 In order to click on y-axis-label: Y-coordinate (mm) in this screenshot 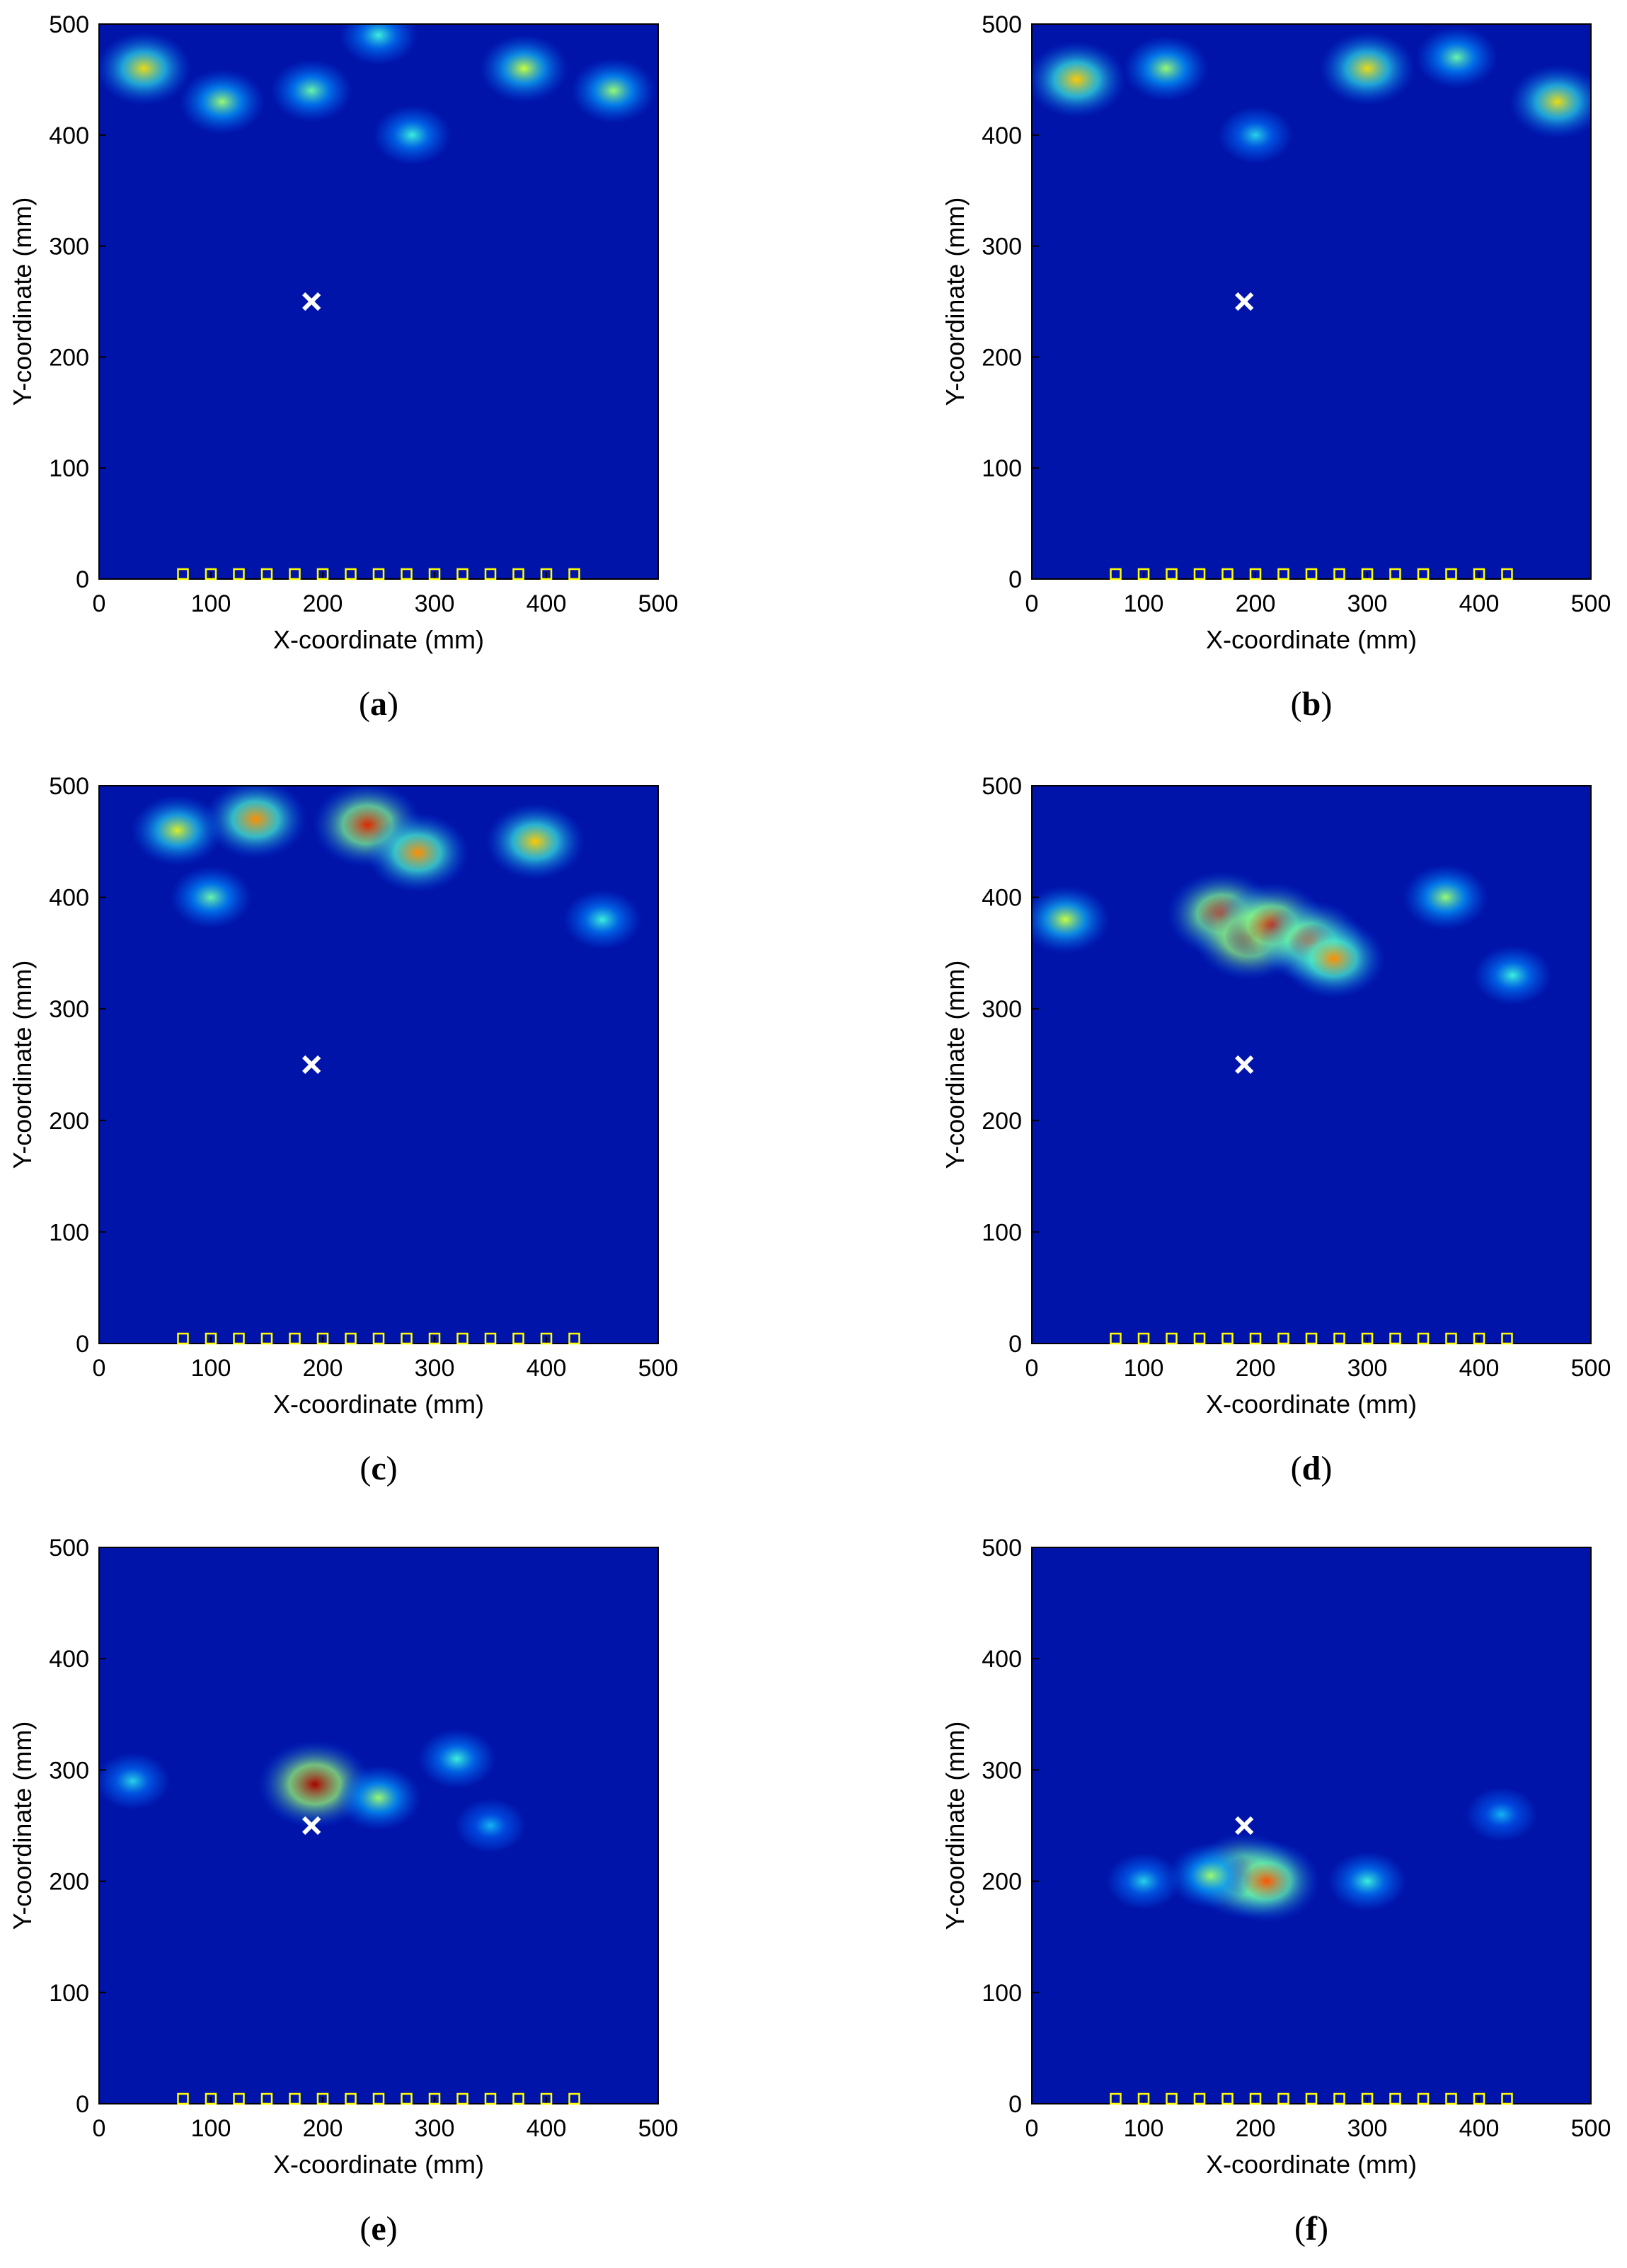, I will do `click(22, 301)`.